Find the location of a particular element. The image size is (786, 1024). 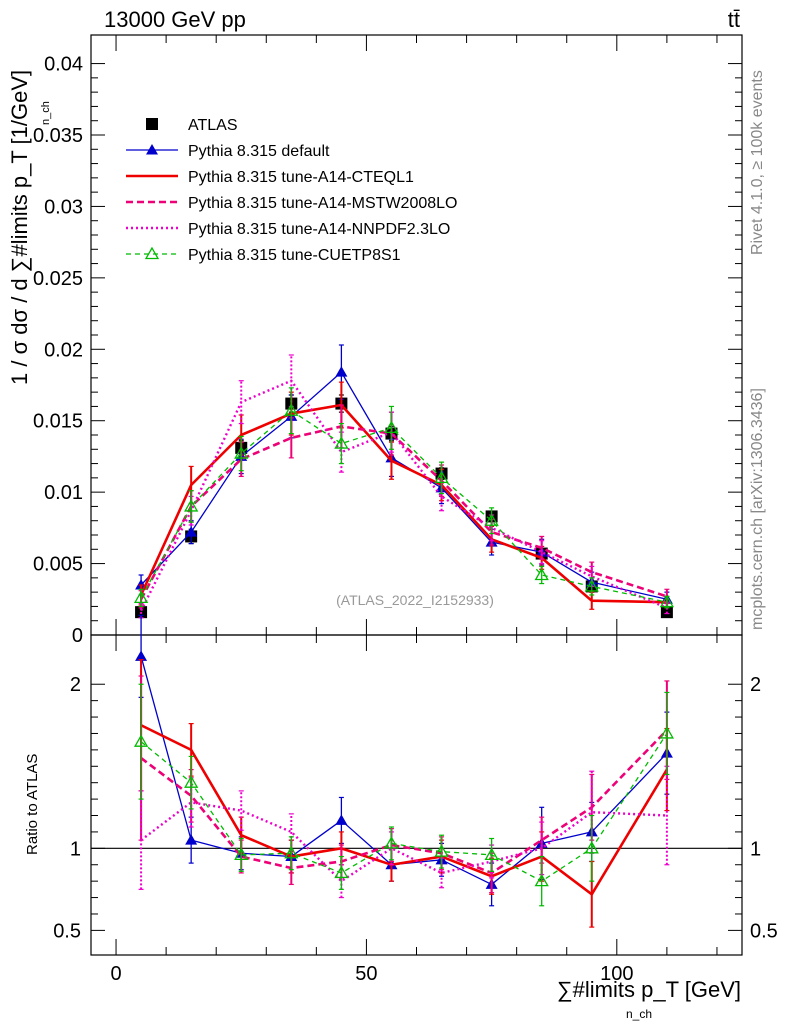

x-tick-label: 50 is located at coordinates (366, 974).